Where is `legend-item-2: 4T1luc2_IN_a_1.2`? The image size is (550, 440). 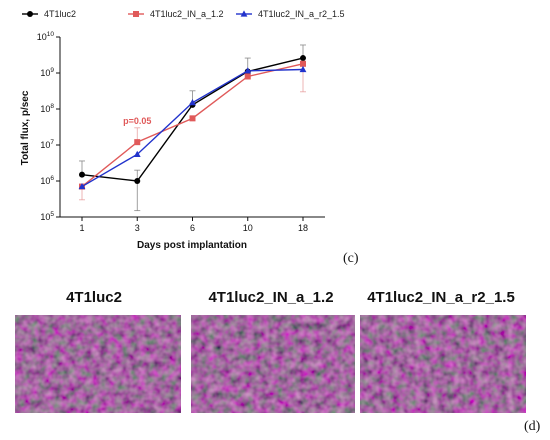
legend-item-2: 4T1luc2_IN_a_1.2 is located at coordinates (176, 14).